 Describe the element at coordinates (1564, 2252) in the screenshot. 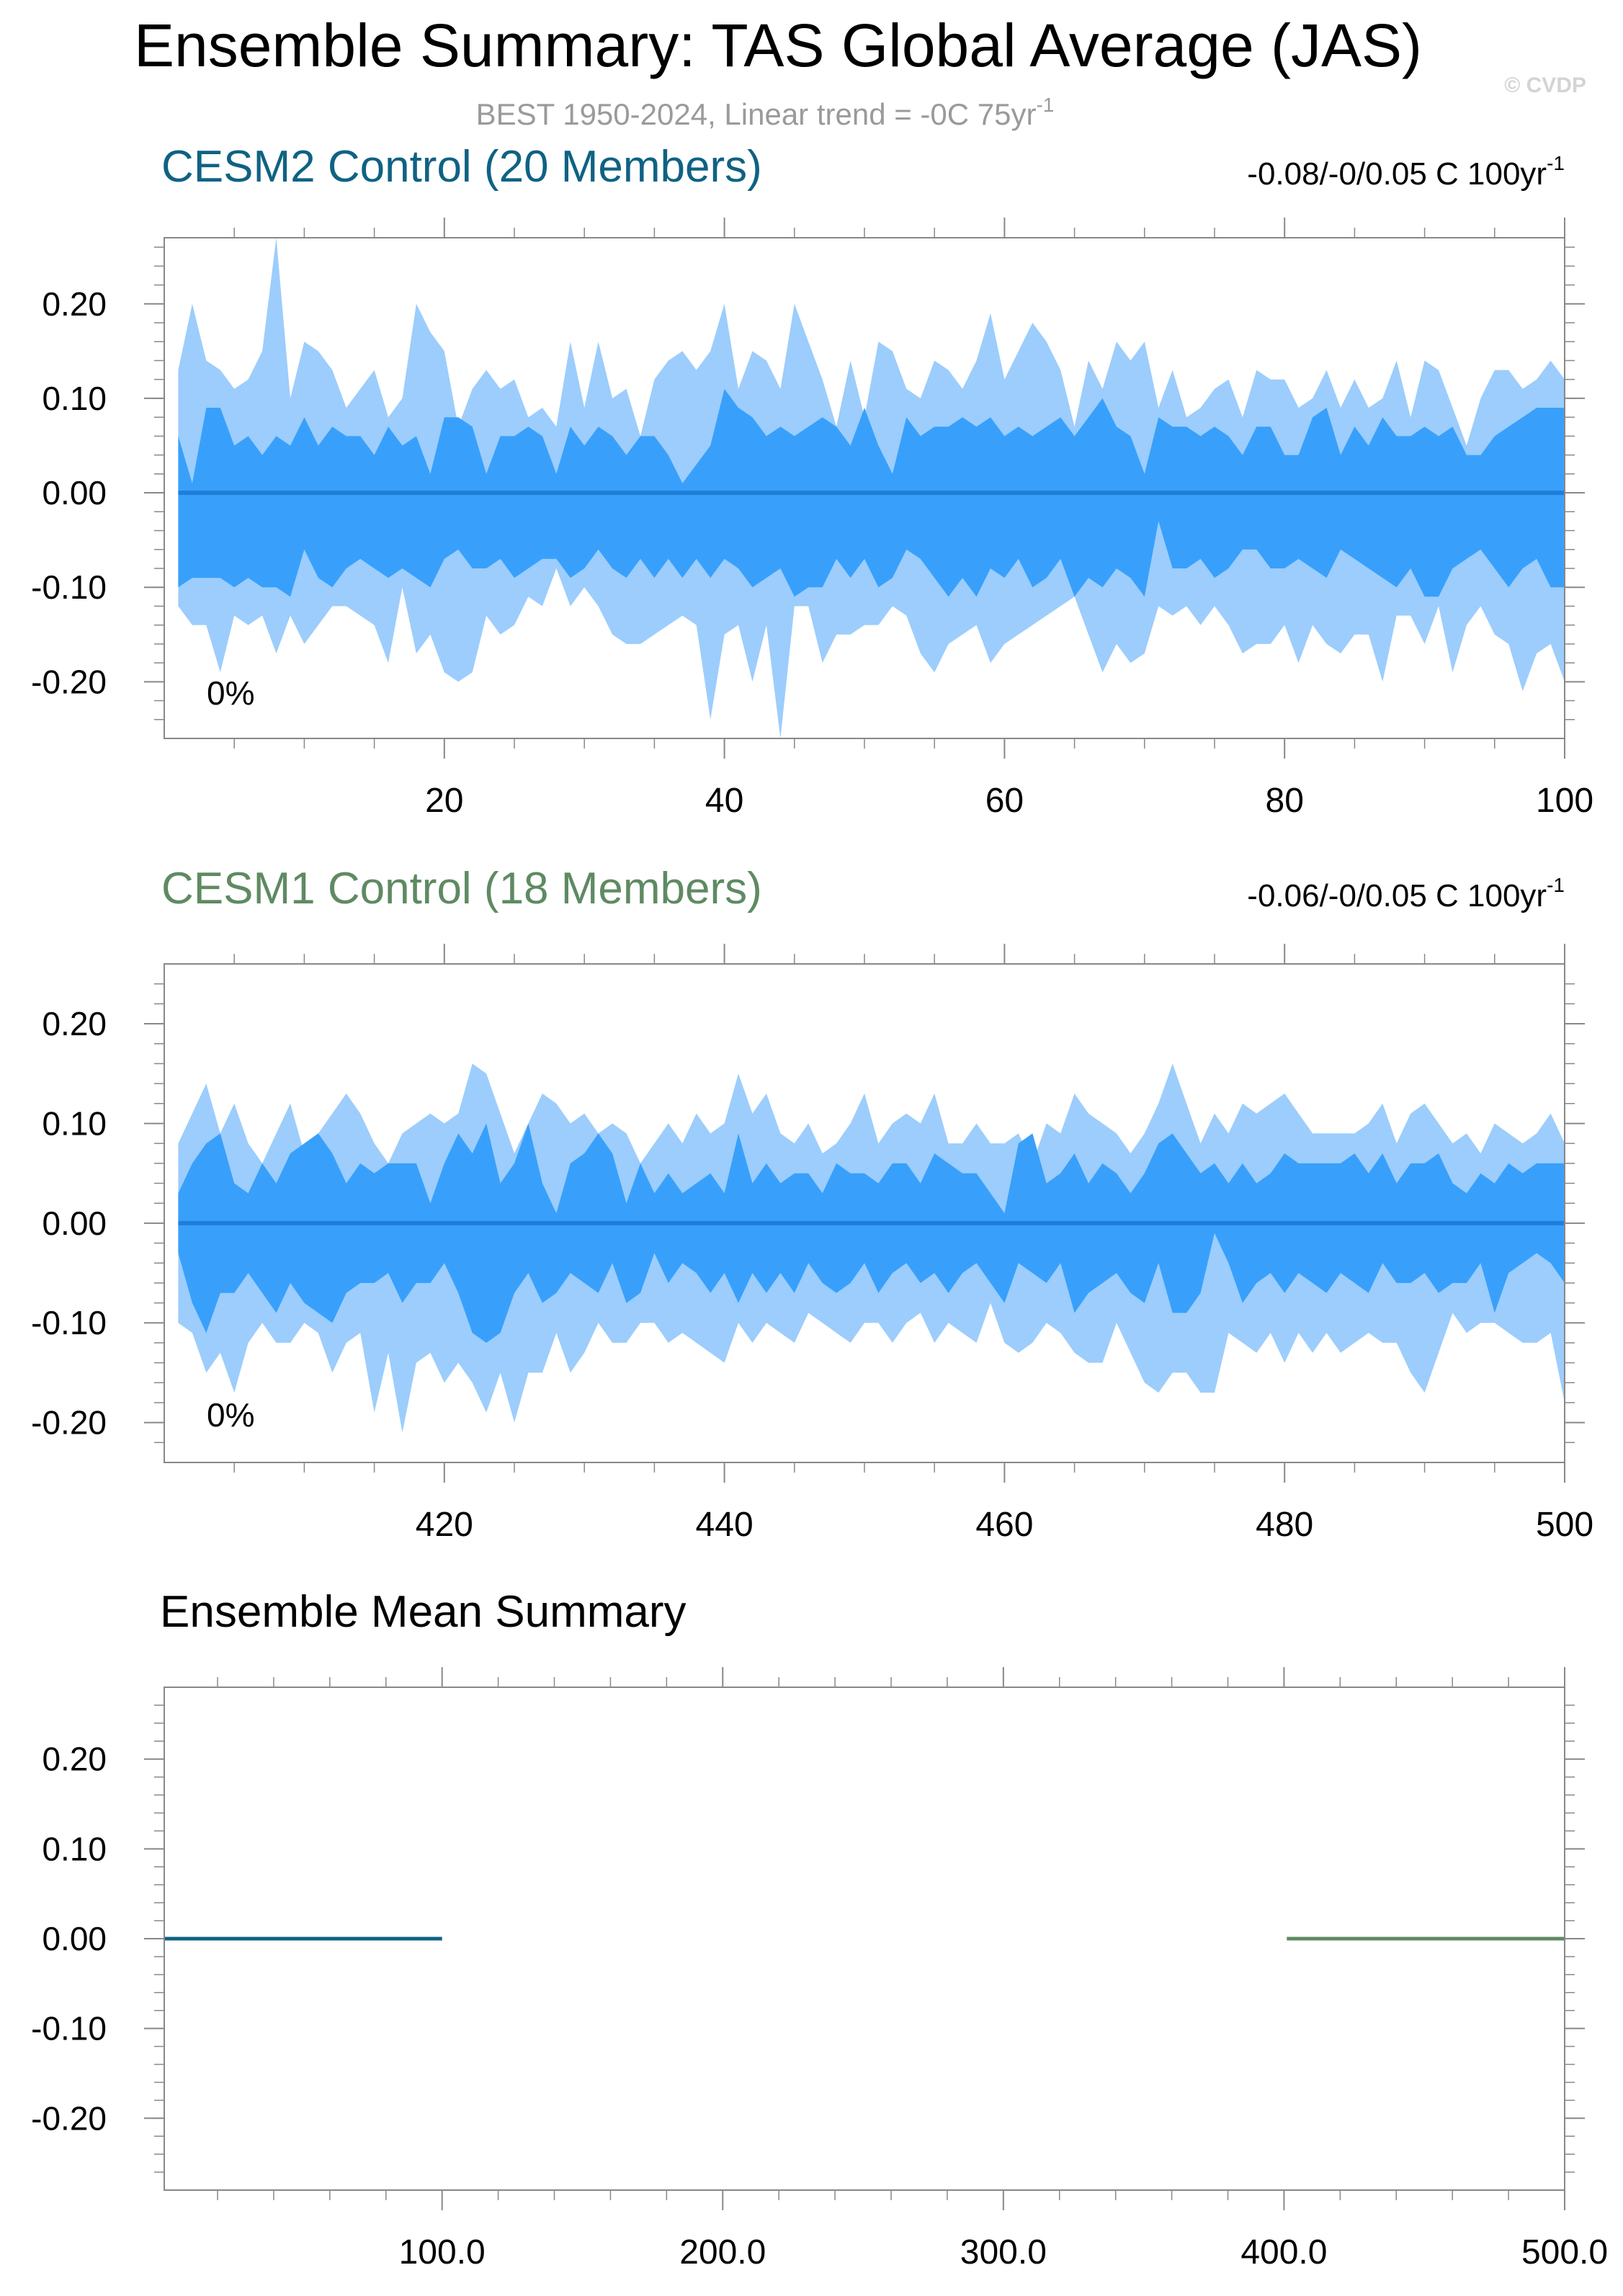

I see `p2-xtick-label: 500.0` at that location.